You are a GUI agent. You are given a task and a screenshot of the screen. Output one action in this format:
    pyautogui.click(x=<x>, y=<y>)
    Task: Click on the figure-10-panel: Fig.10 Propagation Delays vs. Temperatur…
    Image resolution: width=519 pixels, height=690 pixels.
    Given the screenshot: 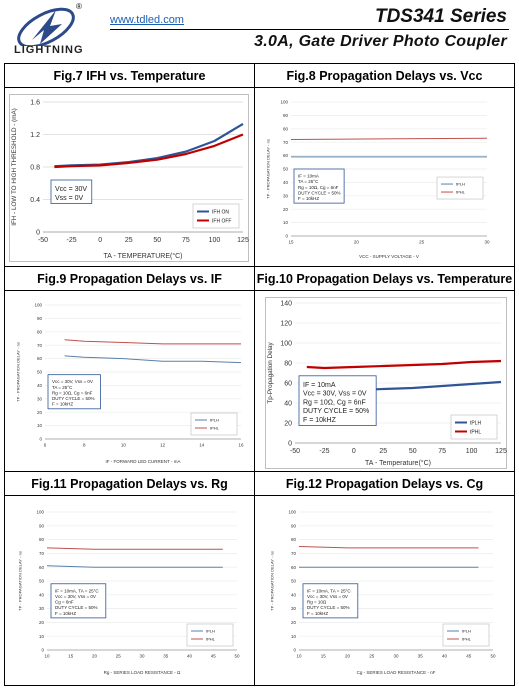 What is the action you would take?
    pyautogui.click(x=384, y=369)
    